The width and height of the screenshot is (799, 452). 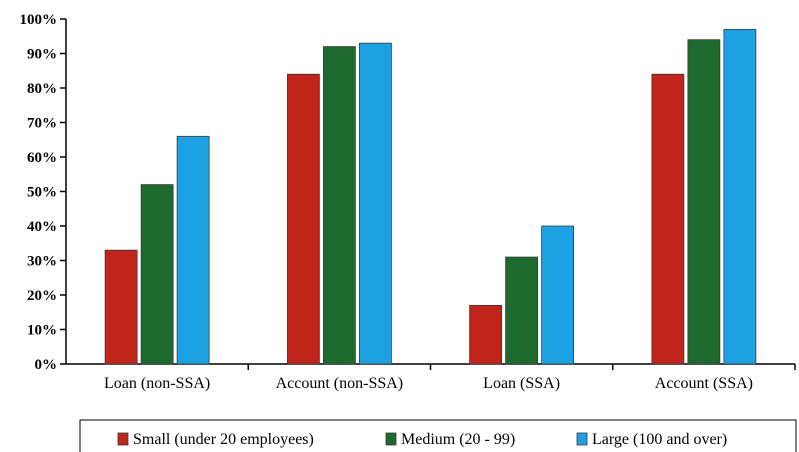 I want to click on y-axis: 0% 10% 20% 30% 40% 50% 60% 70% 80% 90% 100%, so click(x=43, y=192).